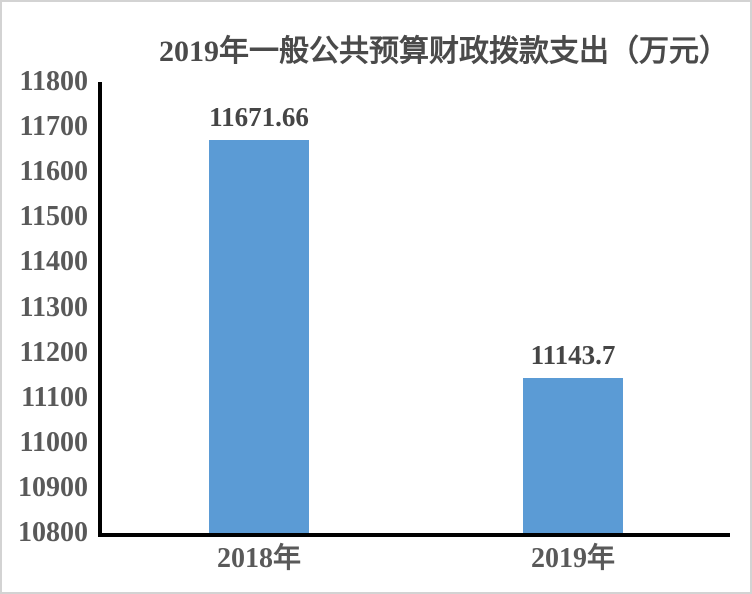 Image resolution: width=752 pixels, height=594 pixels. Describe the element at coordinates (444, 51) in the screenshot. I see `chart-title: 2019年一般公共预算财政拨款支出（万元）` at that location.